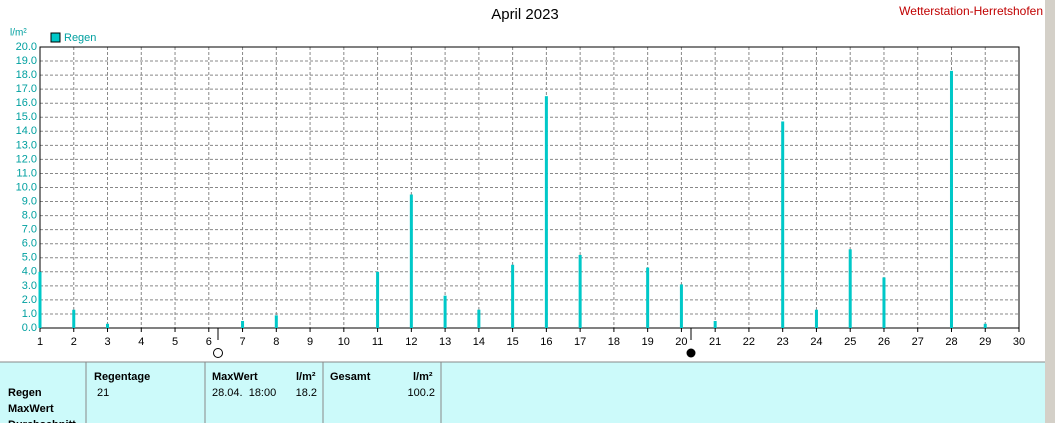  I want to click on x-tick-label: 25, so click(850, 342).